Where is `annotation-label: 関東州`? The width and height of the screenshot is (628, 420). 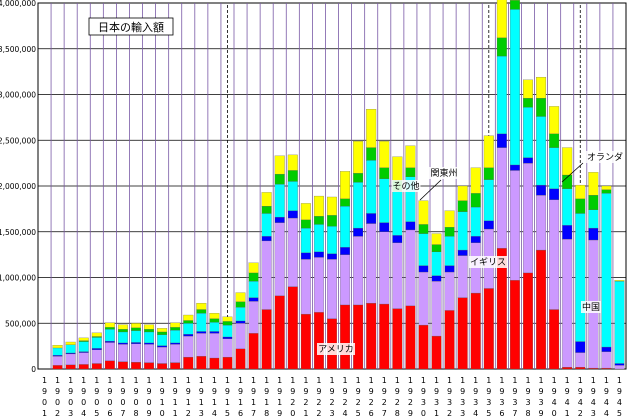
annotation-label: 関東州 is located at coordinates (443, 173).